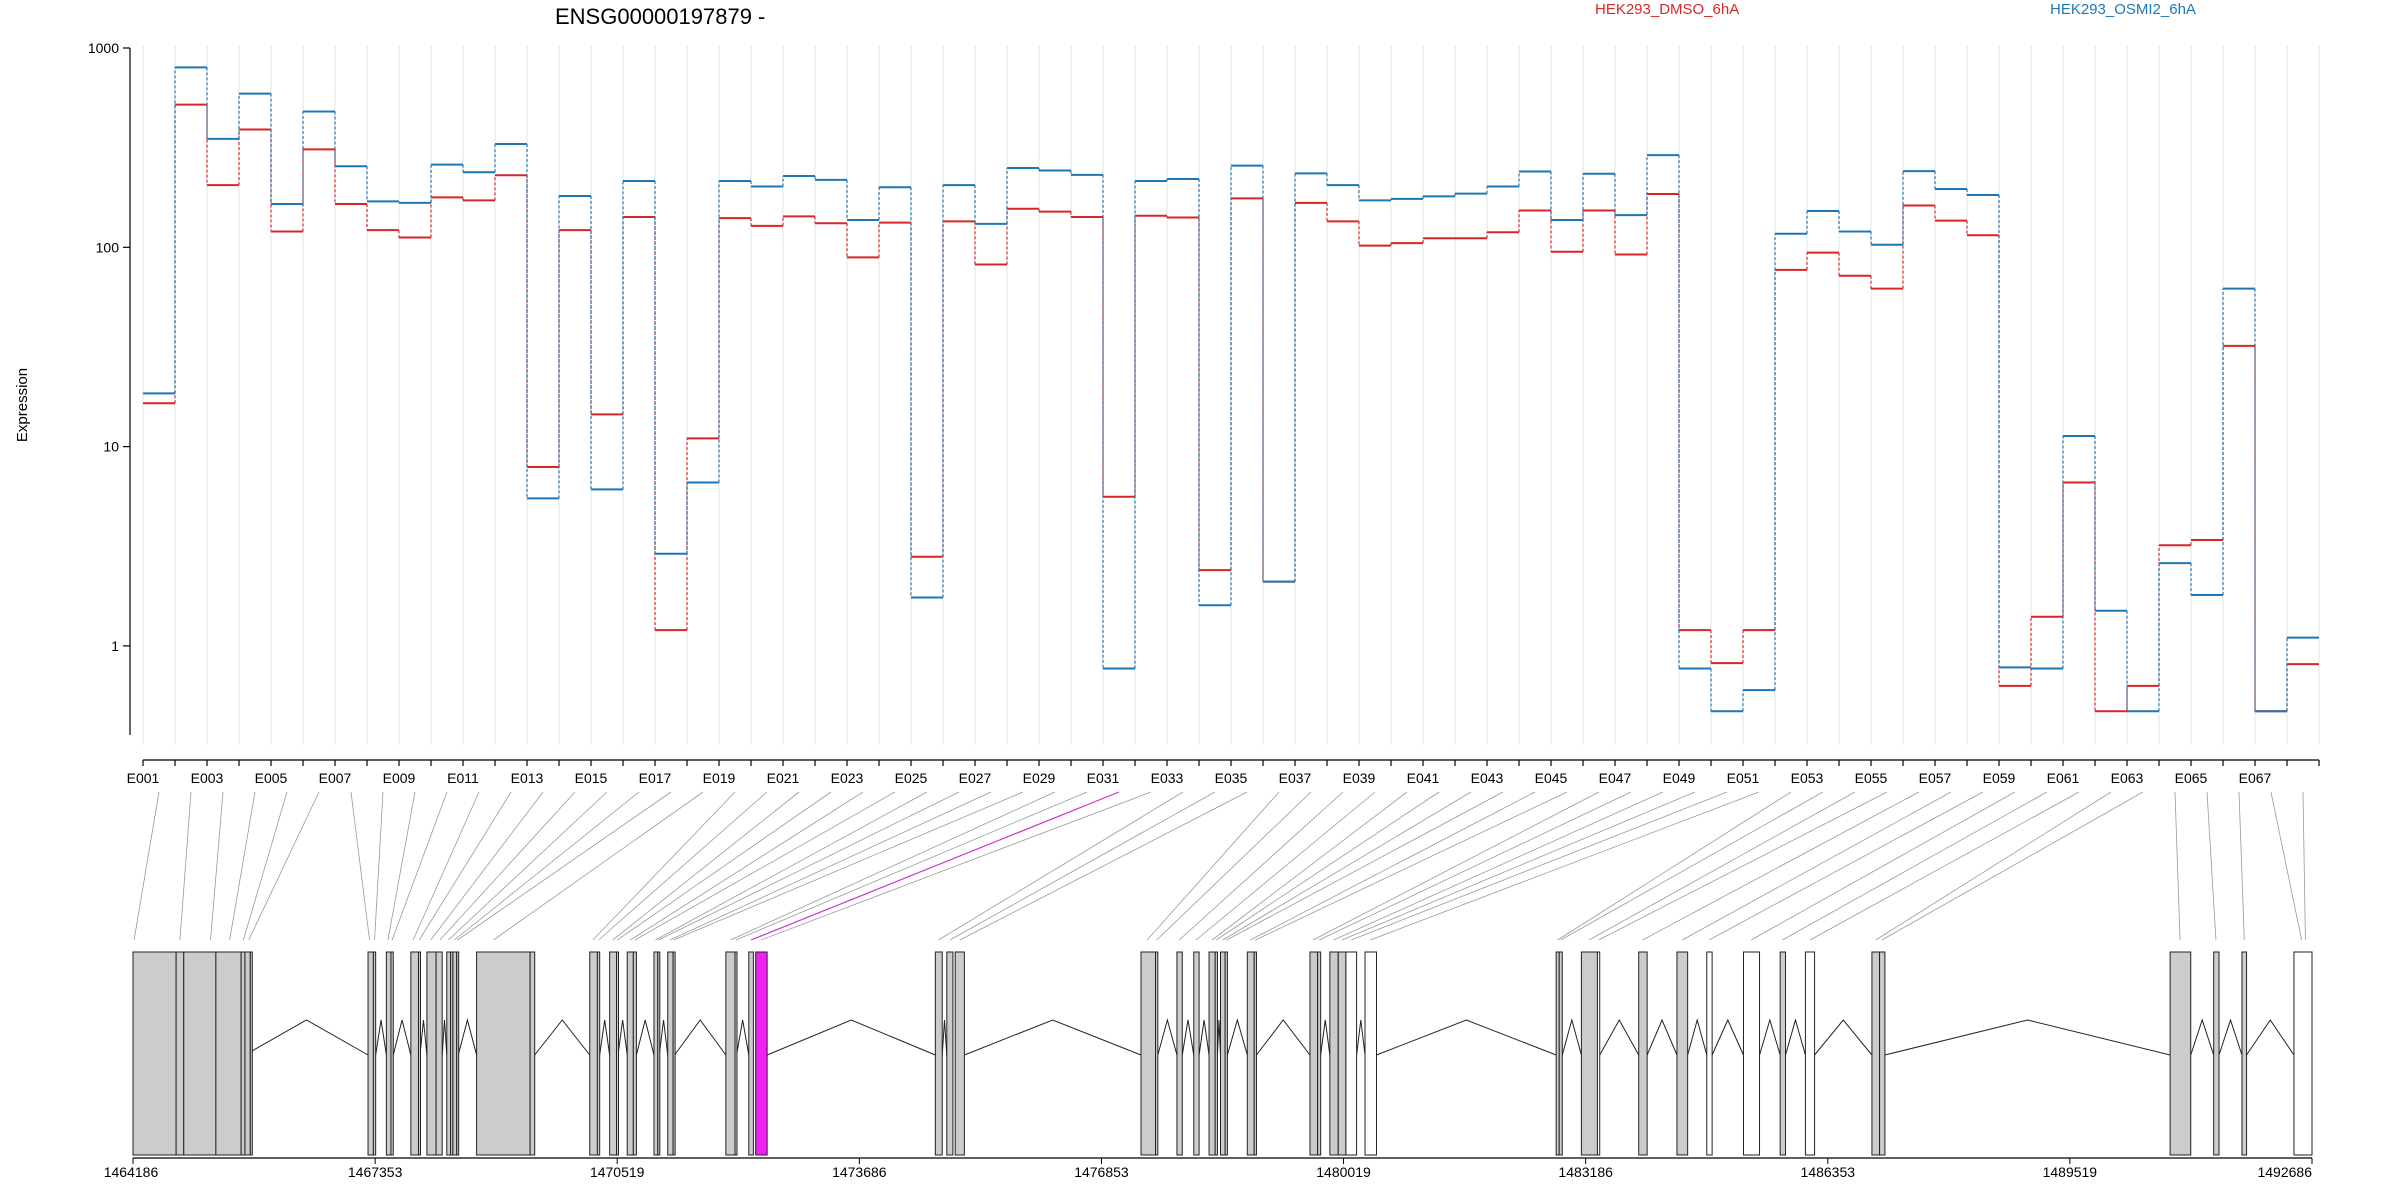  Describe the element at coordinates (911, 778) in the screenshot. I see `x-tick-label: E025` at that location.